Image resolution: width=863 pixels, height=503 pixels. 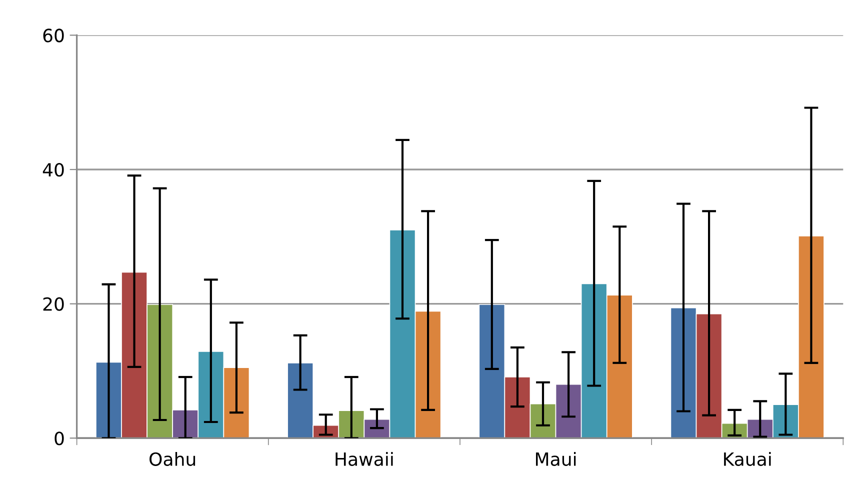 What do you see at coordinates (53, 35) in the screenshot?
I see `y-tick-label: 60` at bounding box center [53, 35].